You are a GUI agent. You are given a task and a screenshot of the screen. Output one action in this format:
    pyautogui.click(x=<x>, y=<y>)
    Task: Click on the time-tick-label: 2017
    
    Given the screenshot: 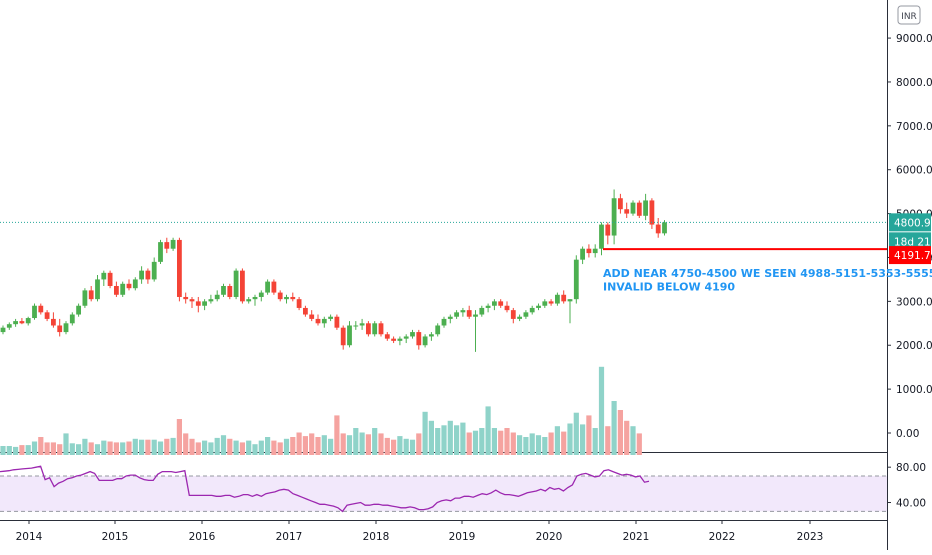 What is the action you would take?
    pyautogui.click(x=289, y=537)
    